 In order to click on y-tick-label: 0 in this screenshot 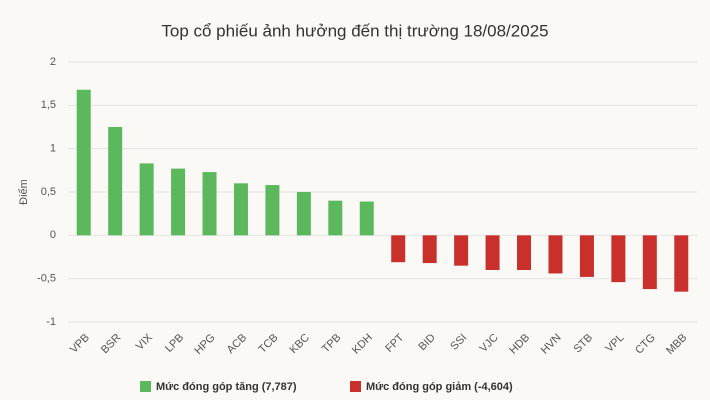, I will do `click(53, 235)`.